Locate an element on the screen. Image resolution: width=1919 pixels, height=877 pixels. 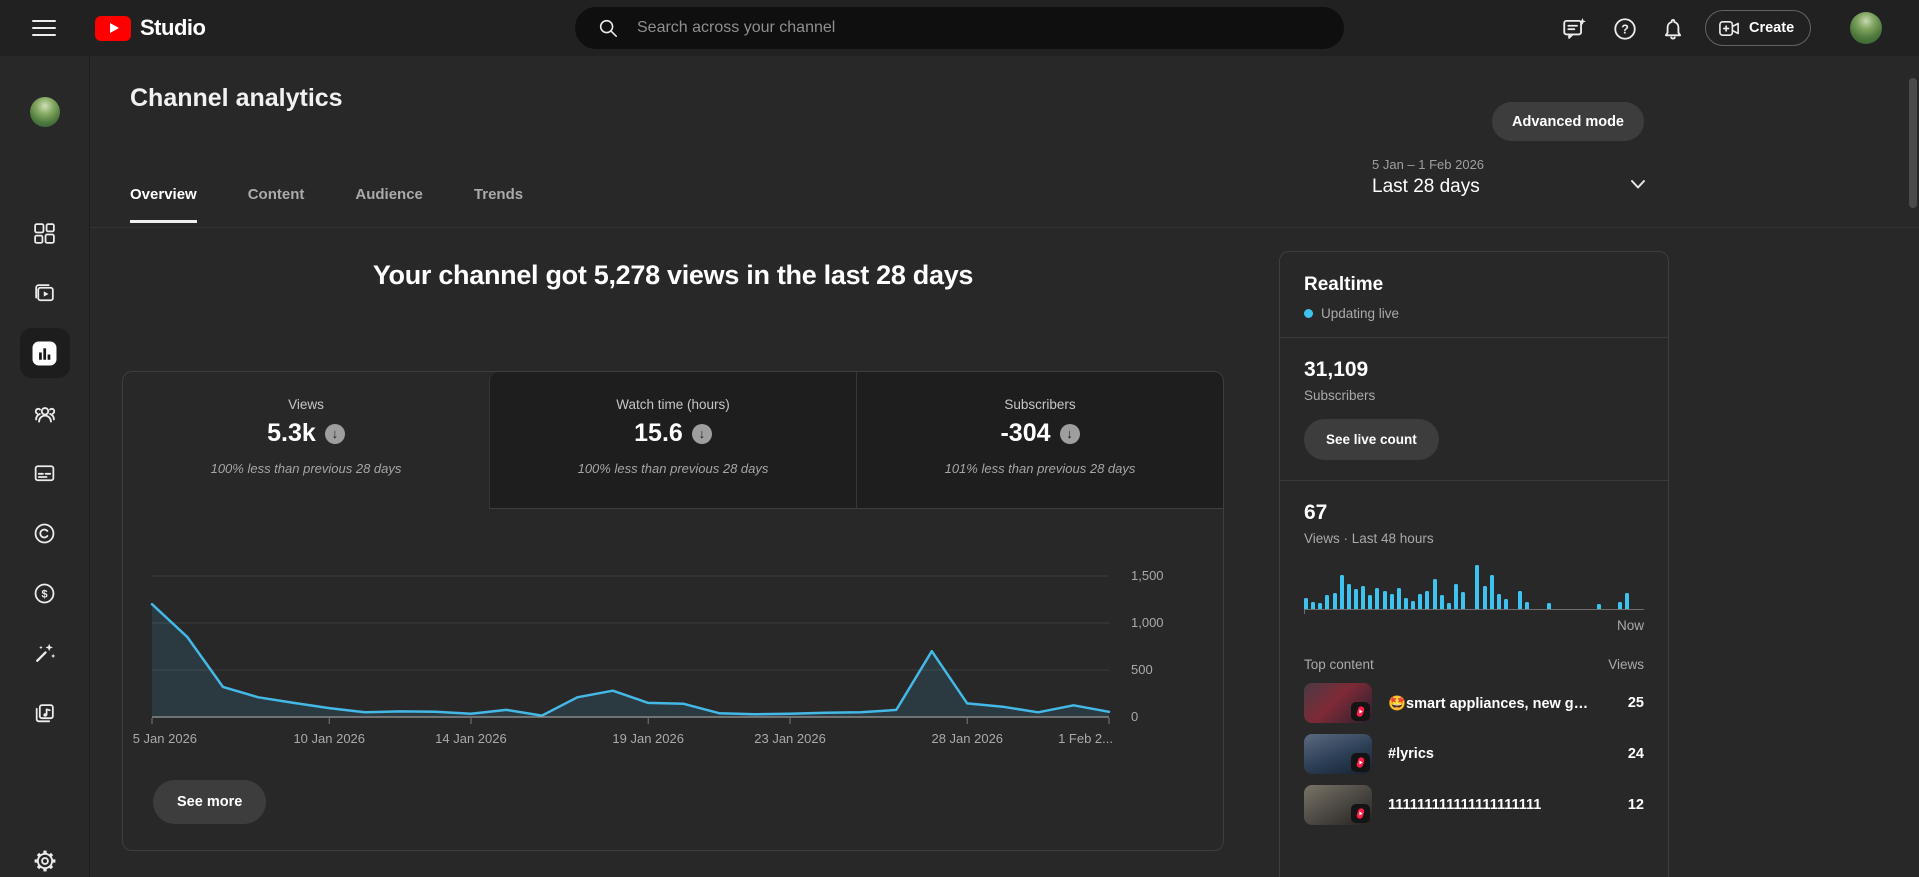
sidebar-item-community is located at coordinates (44, 414).